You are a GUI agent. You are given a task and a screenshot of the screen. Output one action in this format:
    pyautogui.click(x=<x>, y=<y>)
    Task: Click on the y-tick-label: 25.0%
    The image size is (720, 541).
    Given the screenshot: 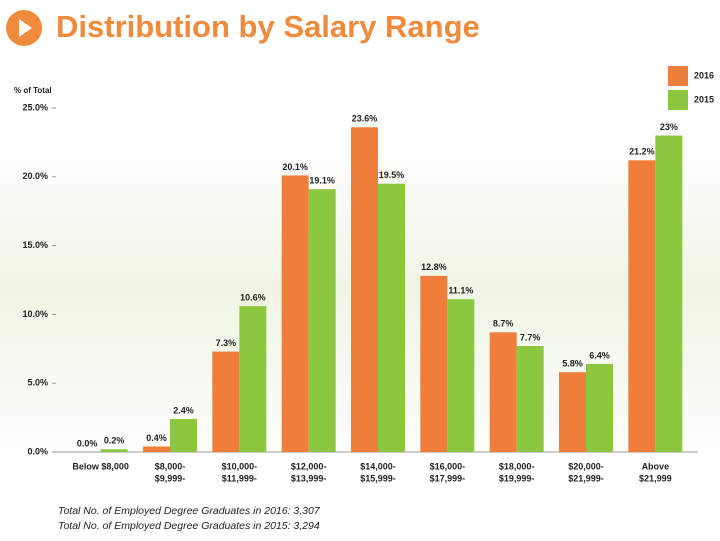 What is the action you would take?
    pyautogui.click(x=35, y=107)
    